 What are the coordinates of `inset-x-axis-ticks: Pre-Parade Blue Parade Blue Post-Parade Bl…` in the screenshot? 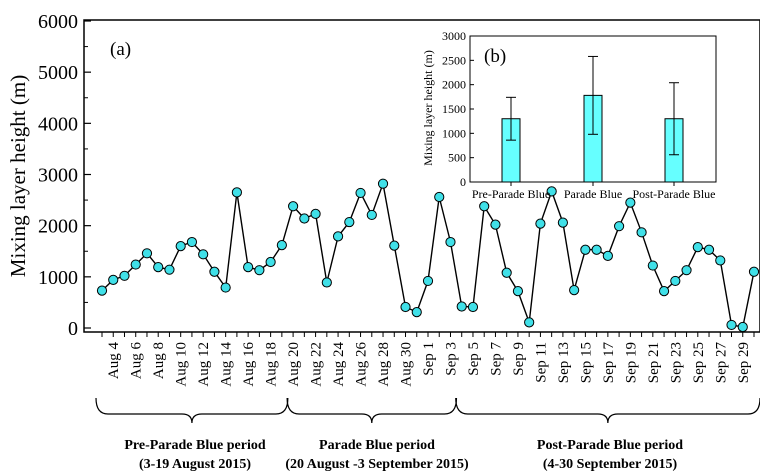 It's located at (594, 191).